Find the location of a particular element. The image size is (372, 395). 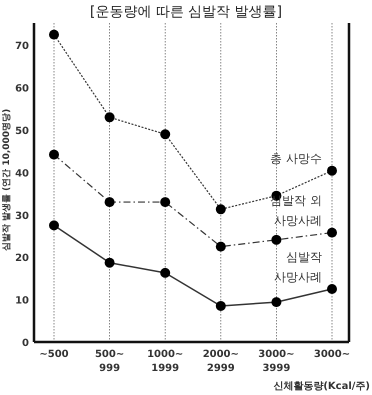

y-axis-title: 심발작 발생률 (연간 10,000명당) is located at coordinates (7, 180).